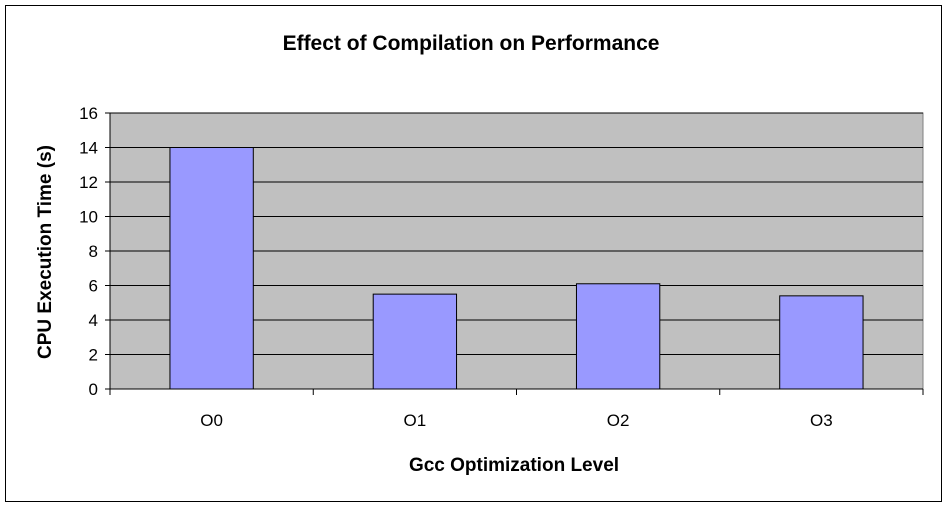 This screenshot has height=507, width=950. Describe the element at coordinates (471, 43) in the screenshot. I see `chart-title: Effect of Compilation on Performance` at that location.